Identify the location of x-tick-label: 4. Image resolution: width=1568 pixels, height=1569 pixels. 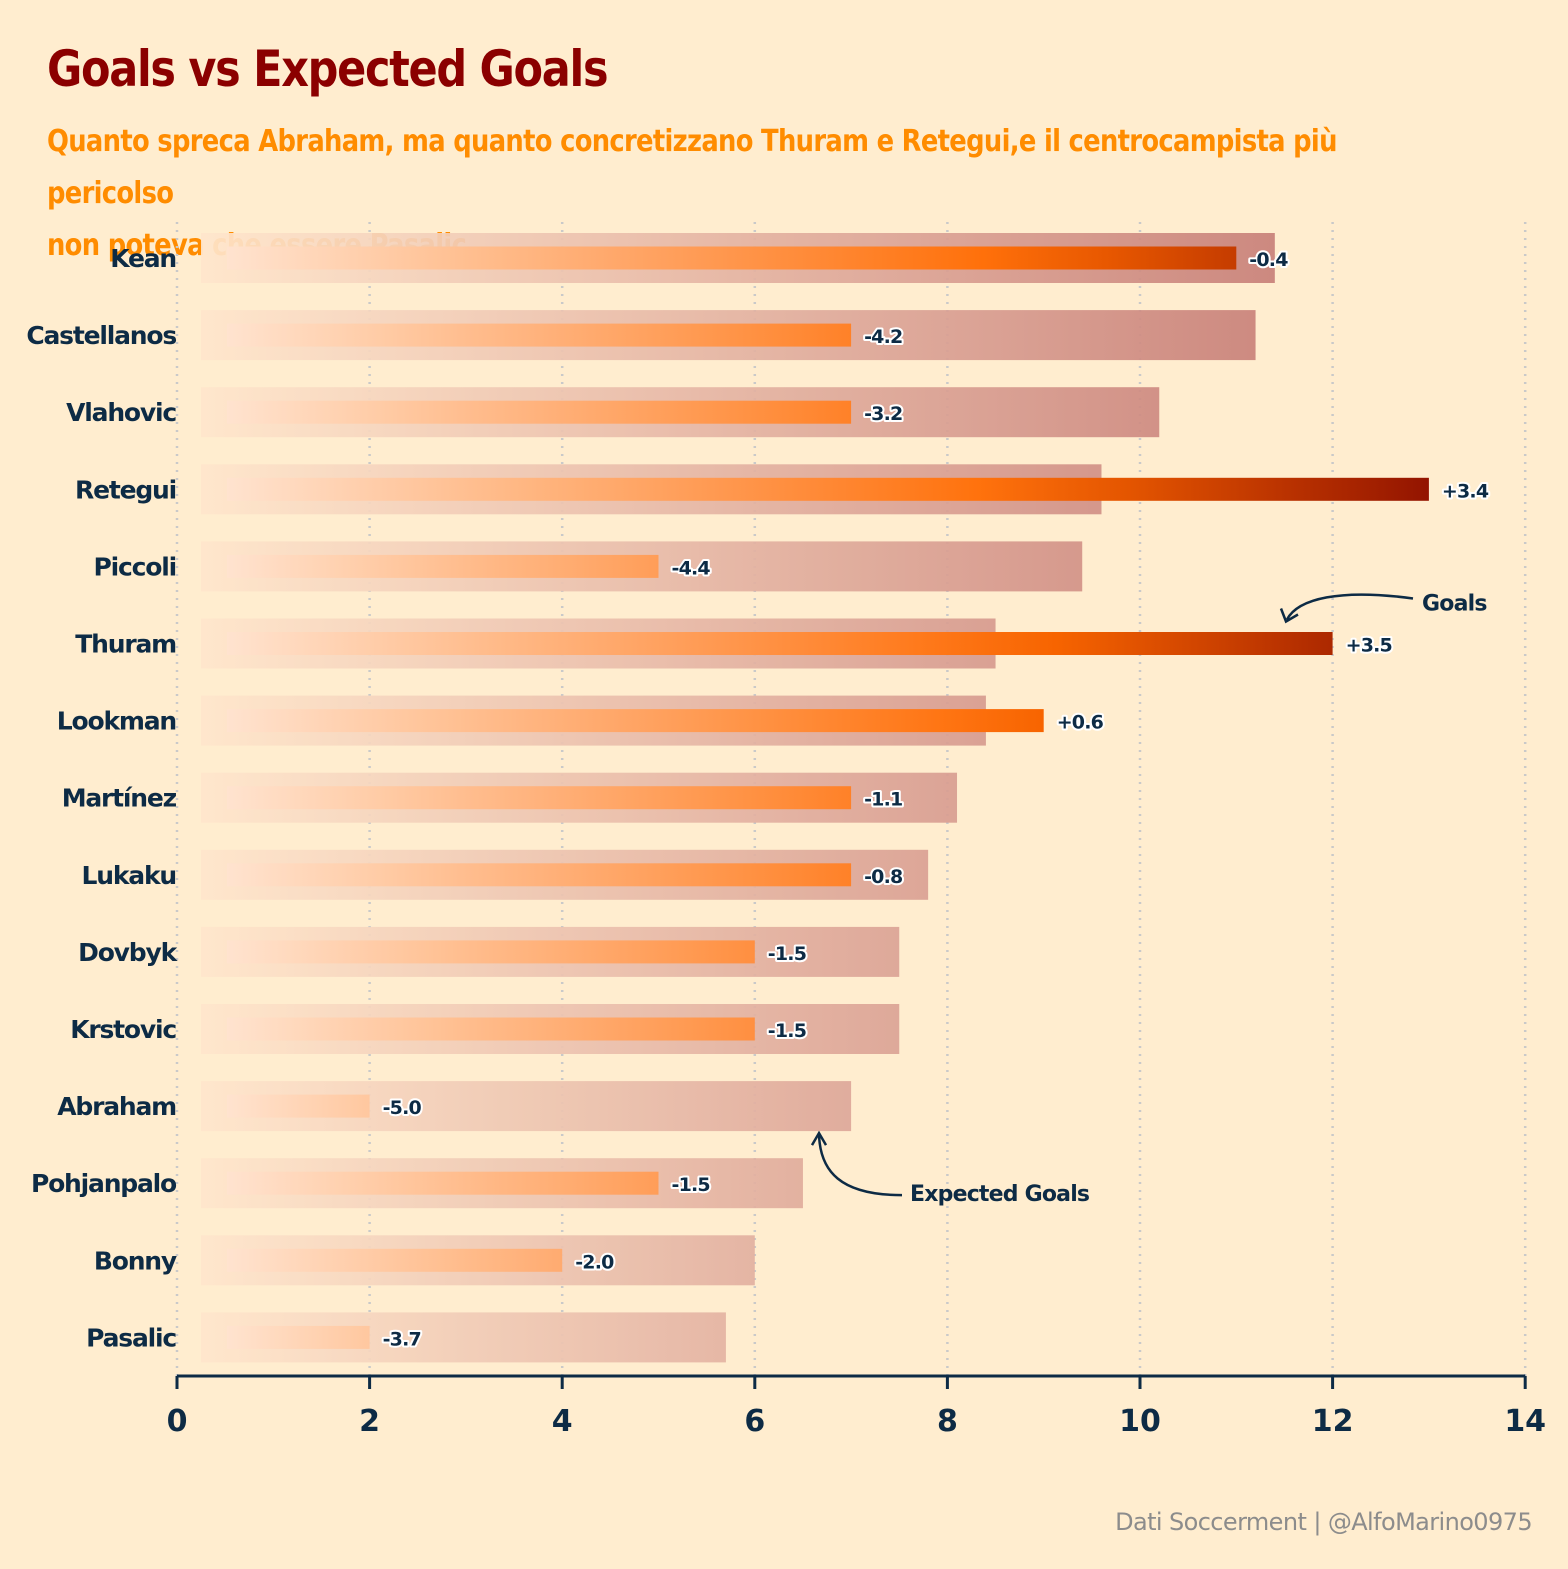
(562, 1421).